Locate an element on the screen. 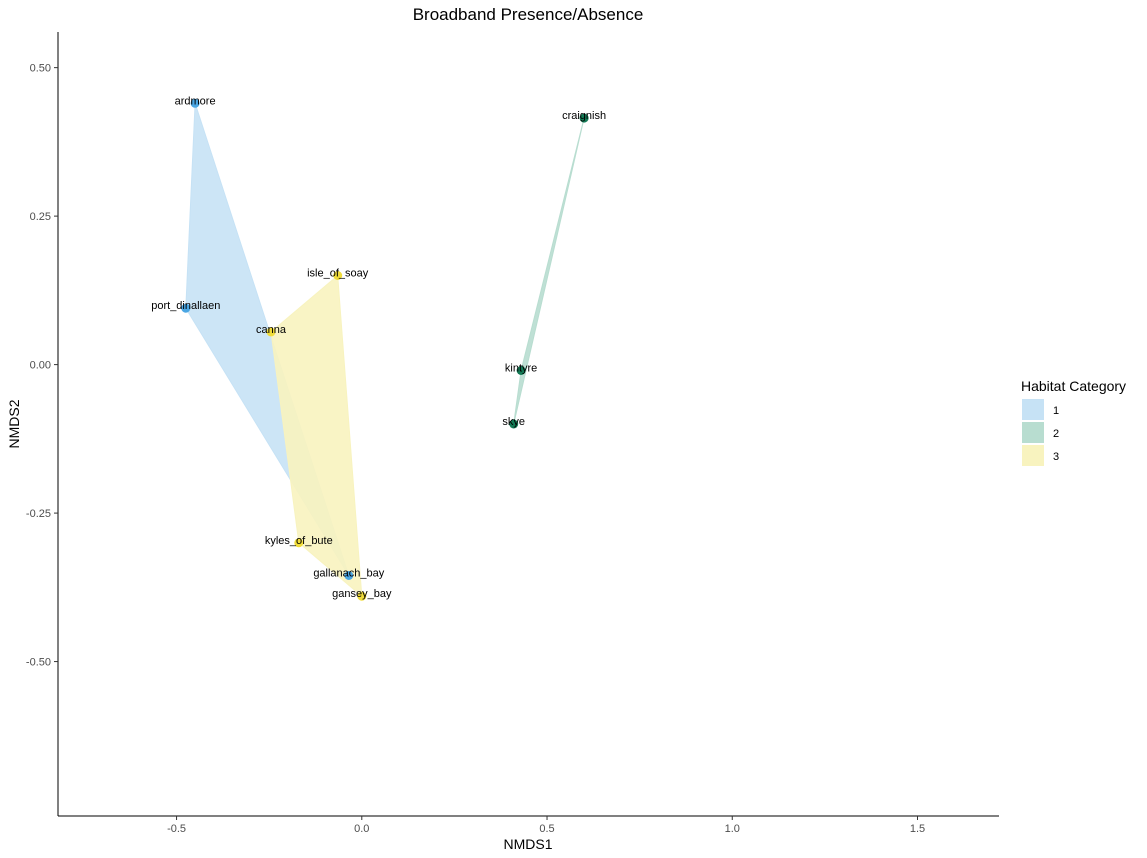 Image resolution: width=1147 pixels, height=858 pixels. point-skye is located at coordinates (514, 424).